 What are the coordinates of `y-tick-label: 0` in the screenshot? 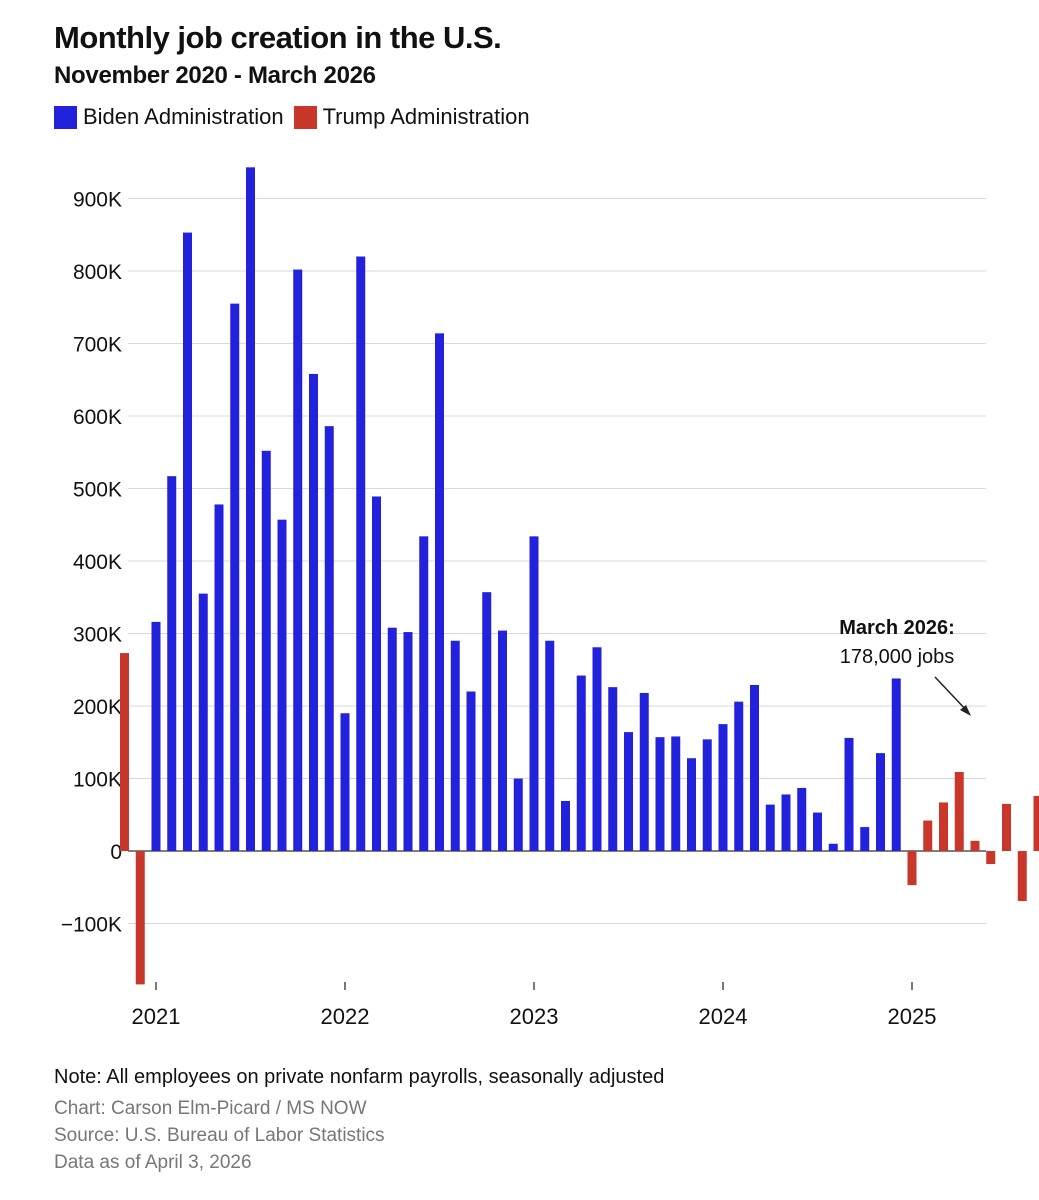 It's located at (116, 852).